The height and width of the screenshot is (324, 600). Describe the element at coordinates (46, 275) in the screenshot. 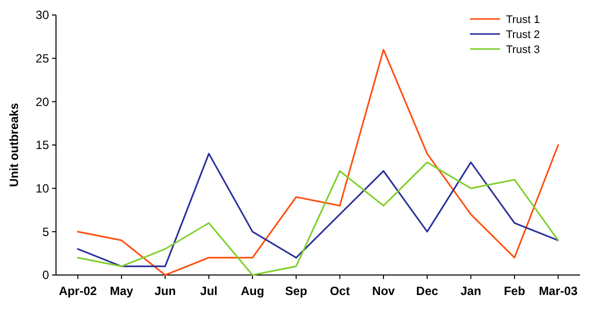

I see `y-tick-label: 0` at that location.